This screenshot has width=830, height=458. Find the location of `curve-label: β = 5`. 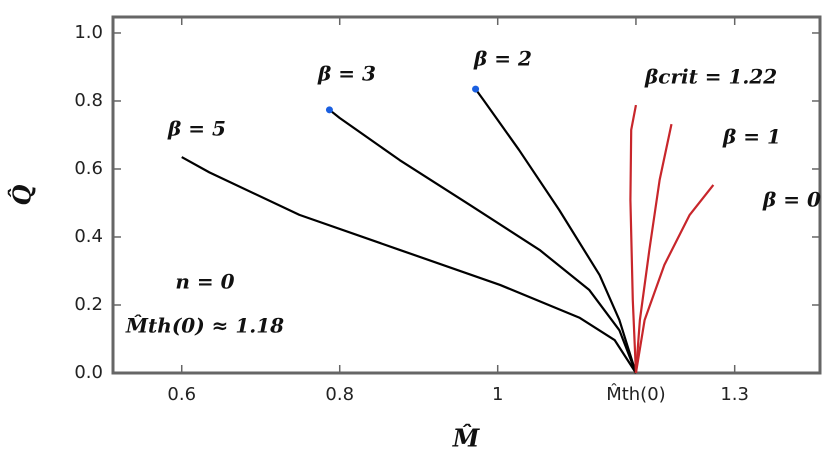

curve-label: β = 5 is located at coordinates (196, 129).